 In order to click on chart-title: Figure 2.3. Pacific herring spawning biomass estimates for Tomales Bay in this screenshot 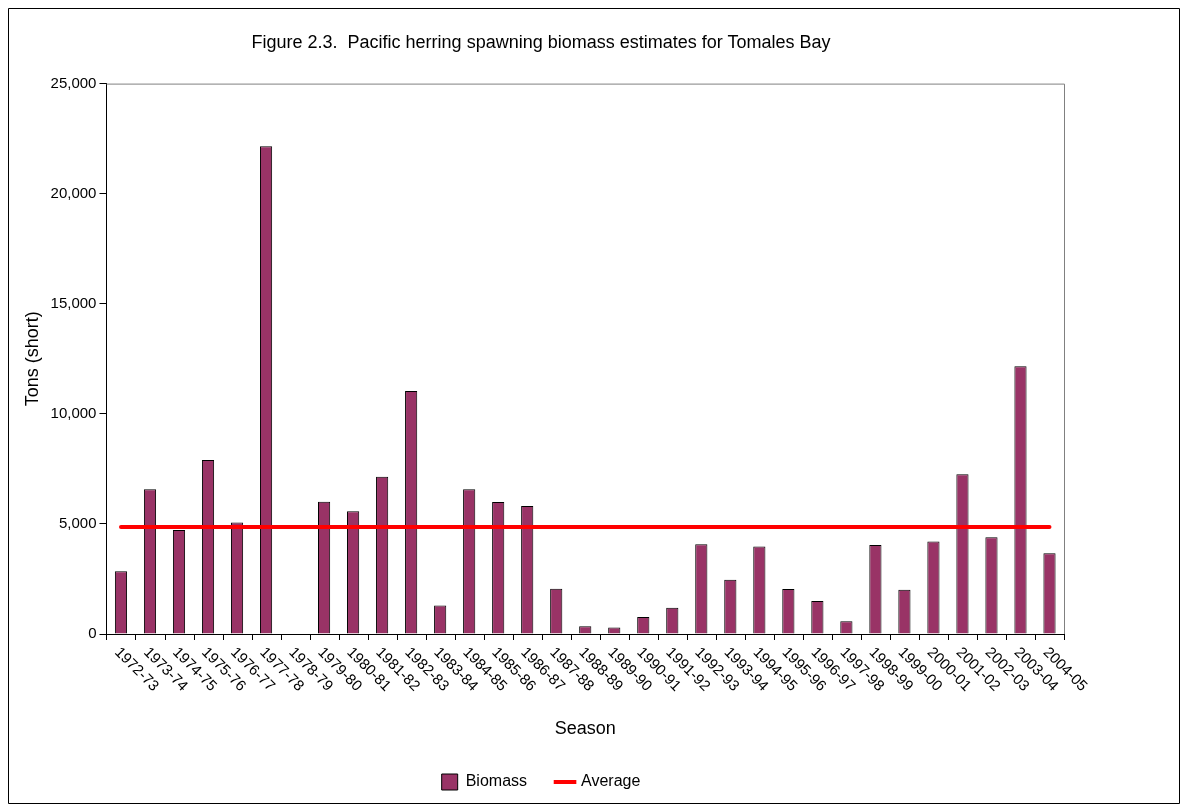, I will do `click(541, 41)`.